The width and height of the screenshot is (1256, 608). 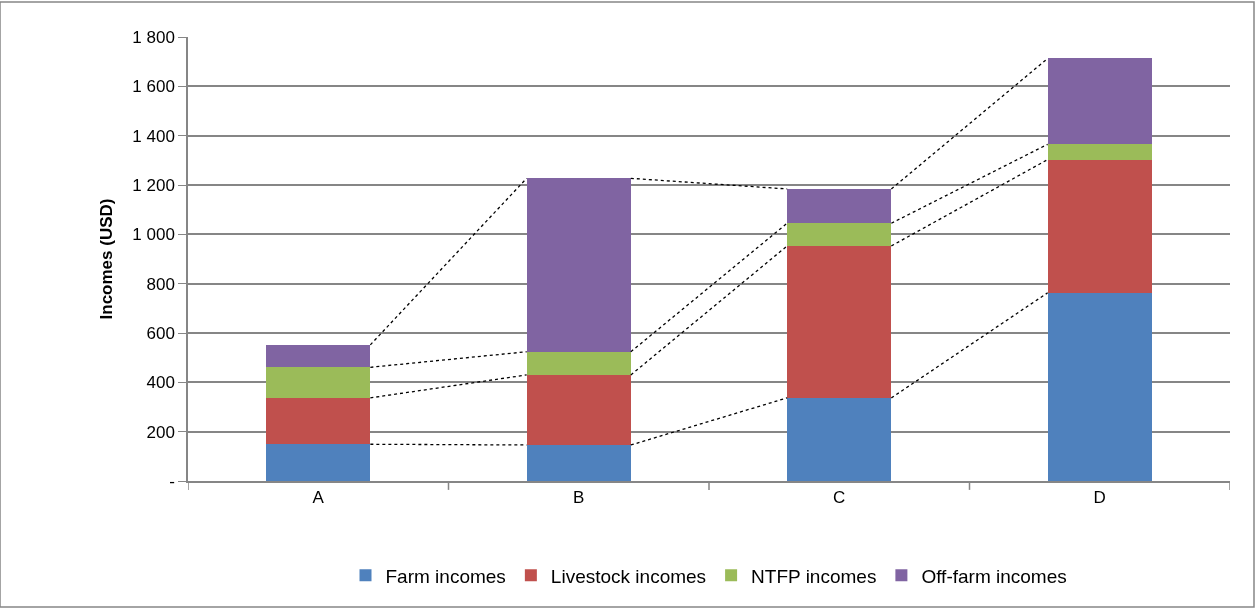 I want to click on legend-label: NTFP incomes, so click(x=814, y=576).